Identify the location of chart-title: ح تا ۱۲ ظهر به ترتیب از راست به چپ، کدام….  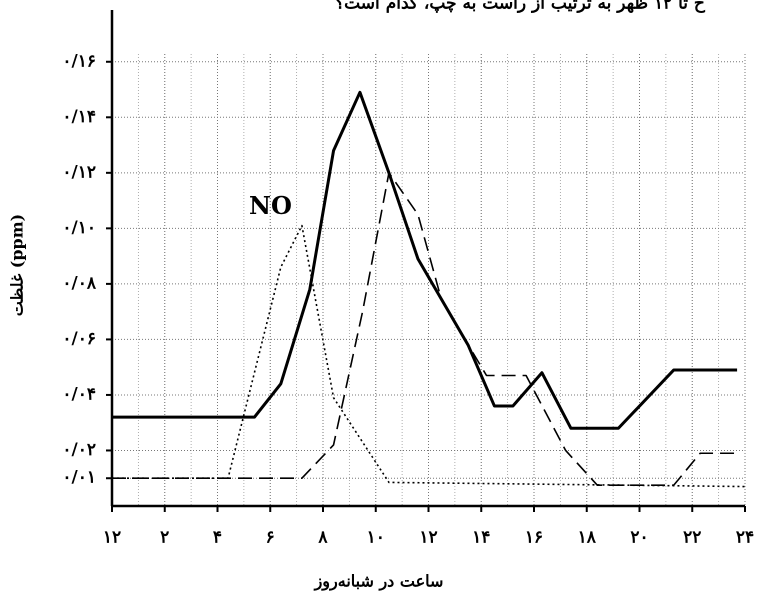
(520, 7).